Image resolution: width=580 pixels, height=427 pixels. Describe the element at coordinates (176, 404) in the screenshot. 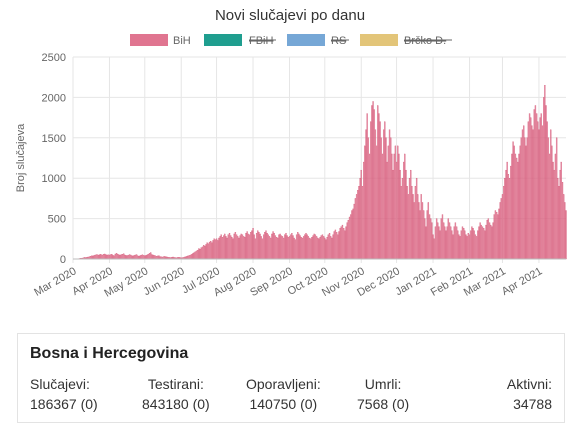

I see `stat-tested-value: 843180 (0)` at that location.